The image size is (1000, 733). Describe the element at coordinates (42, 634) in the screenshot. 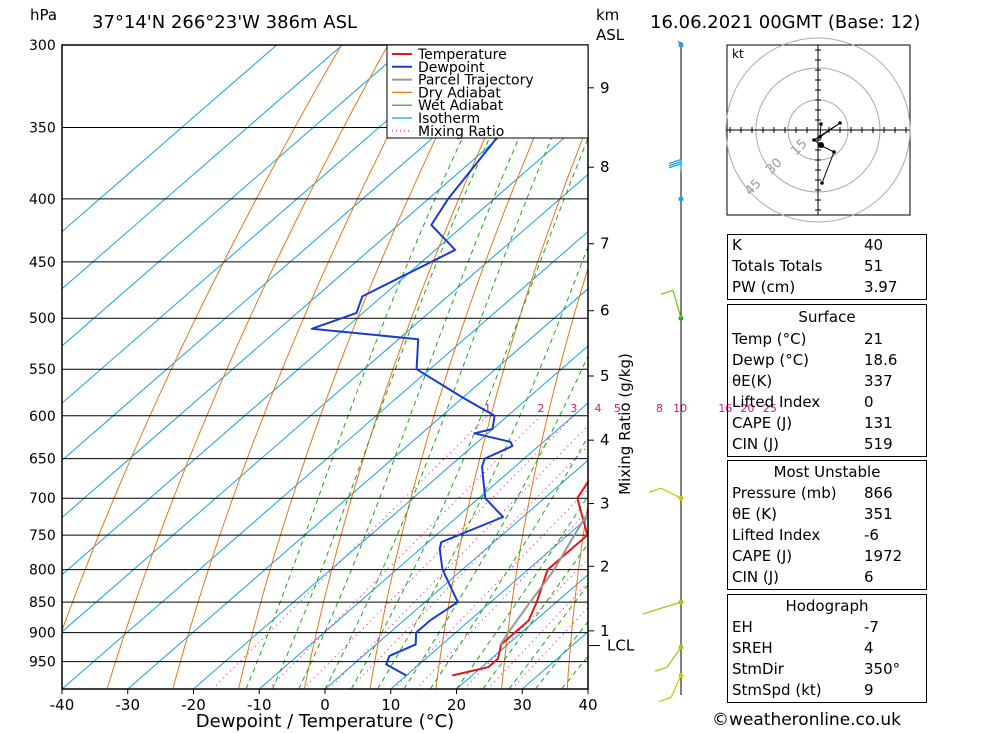

I see `pressure-tick-label: 900` at that location.